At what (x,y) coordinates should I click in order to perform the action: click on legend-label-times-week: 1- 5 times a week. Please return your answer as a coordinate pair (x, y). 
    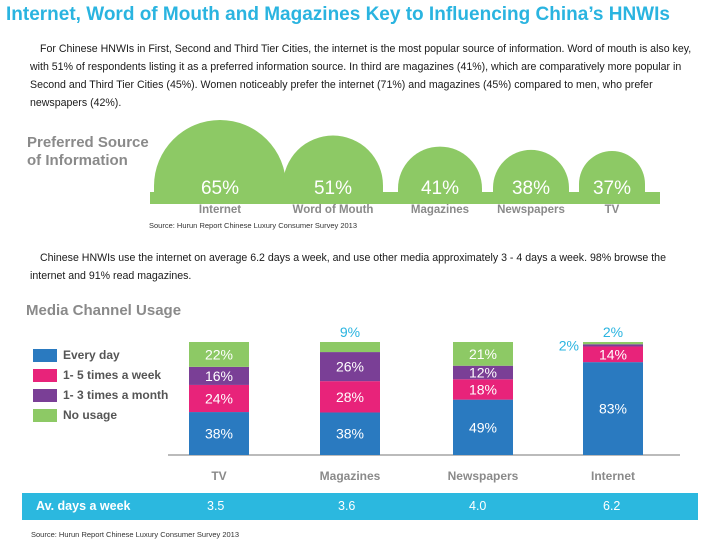
    Looking at the image, I should click on (112, 375).